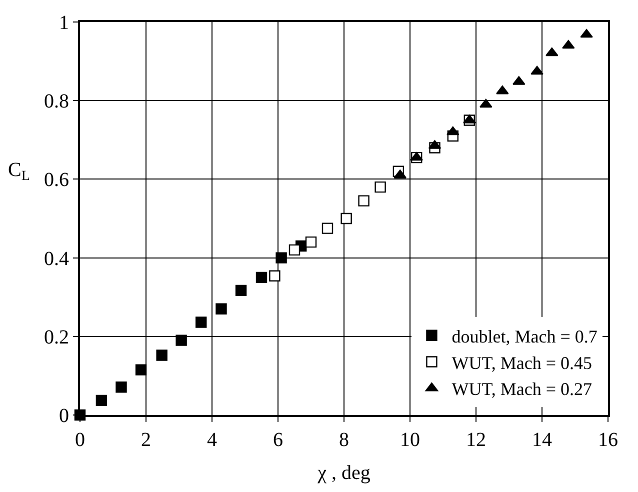 The height and width of the screenshot is (492, 638). I want to click on x-tick-label: 8, so click(344, 440).